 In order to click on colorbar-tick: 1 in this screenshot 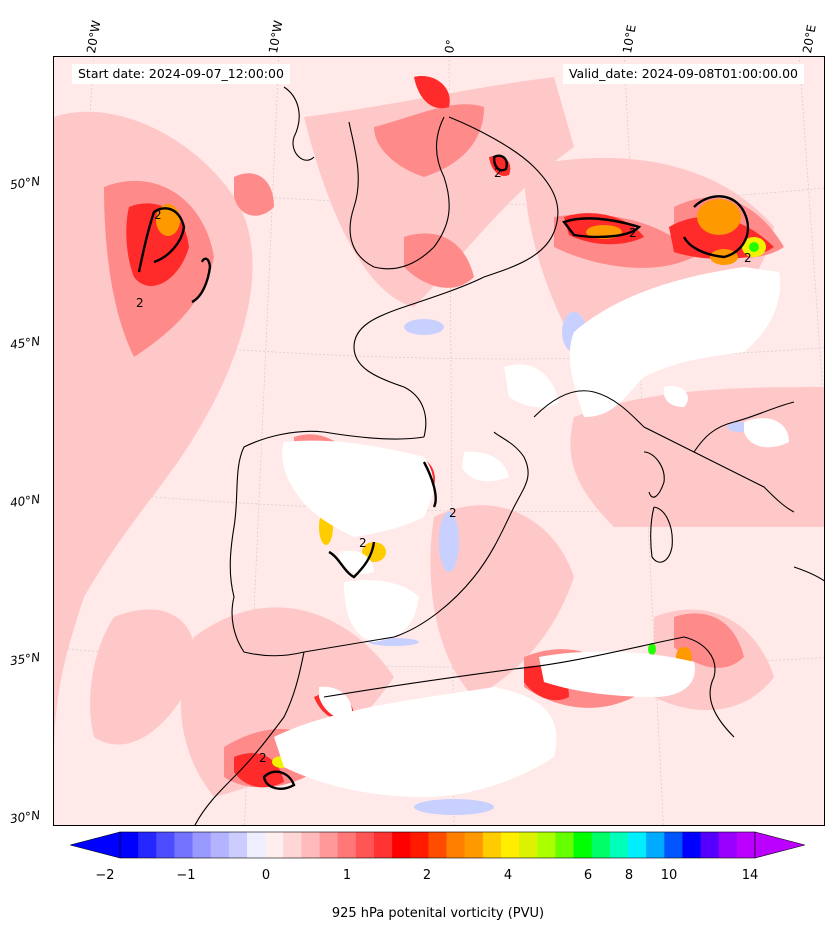, I will do `click(347, 875)`.